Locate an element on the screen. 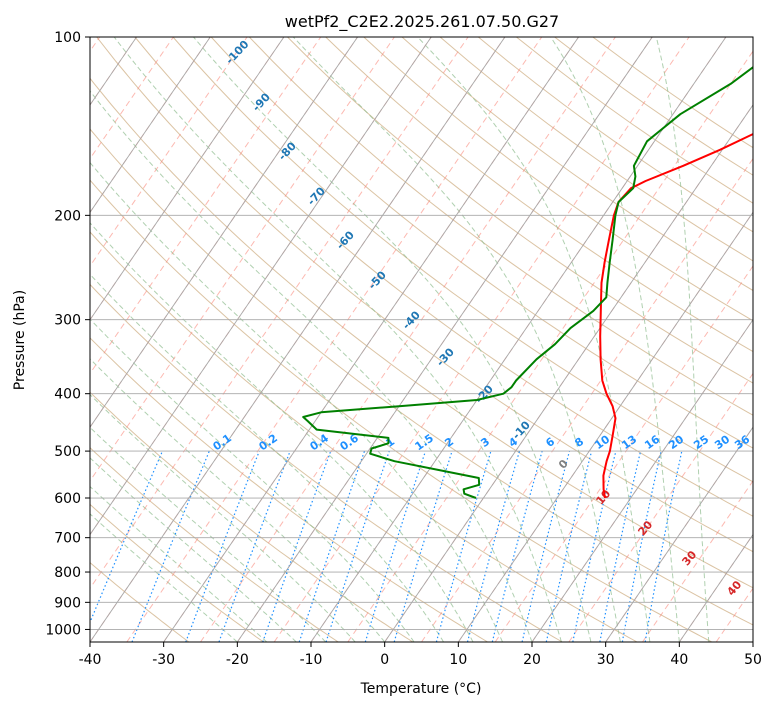 Image resolution: width=775 pixels, height=708 pixels. mixing-ratio-label-text: 16 is located at coordinates (652, 442).